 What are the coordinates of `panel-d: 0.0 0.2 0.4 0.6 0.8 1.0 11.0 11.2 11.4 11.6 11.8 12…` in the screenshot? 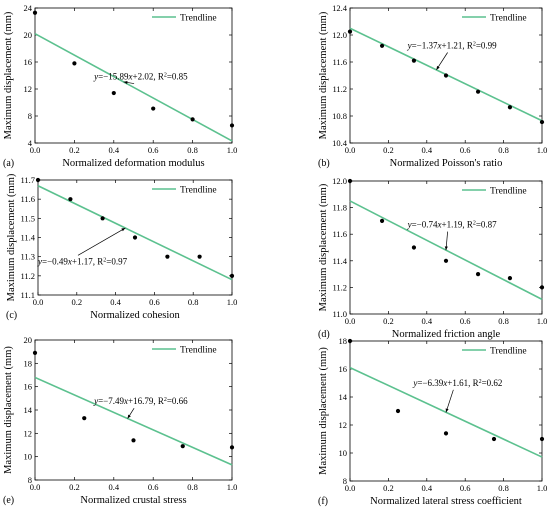 It's located at (432, 258).